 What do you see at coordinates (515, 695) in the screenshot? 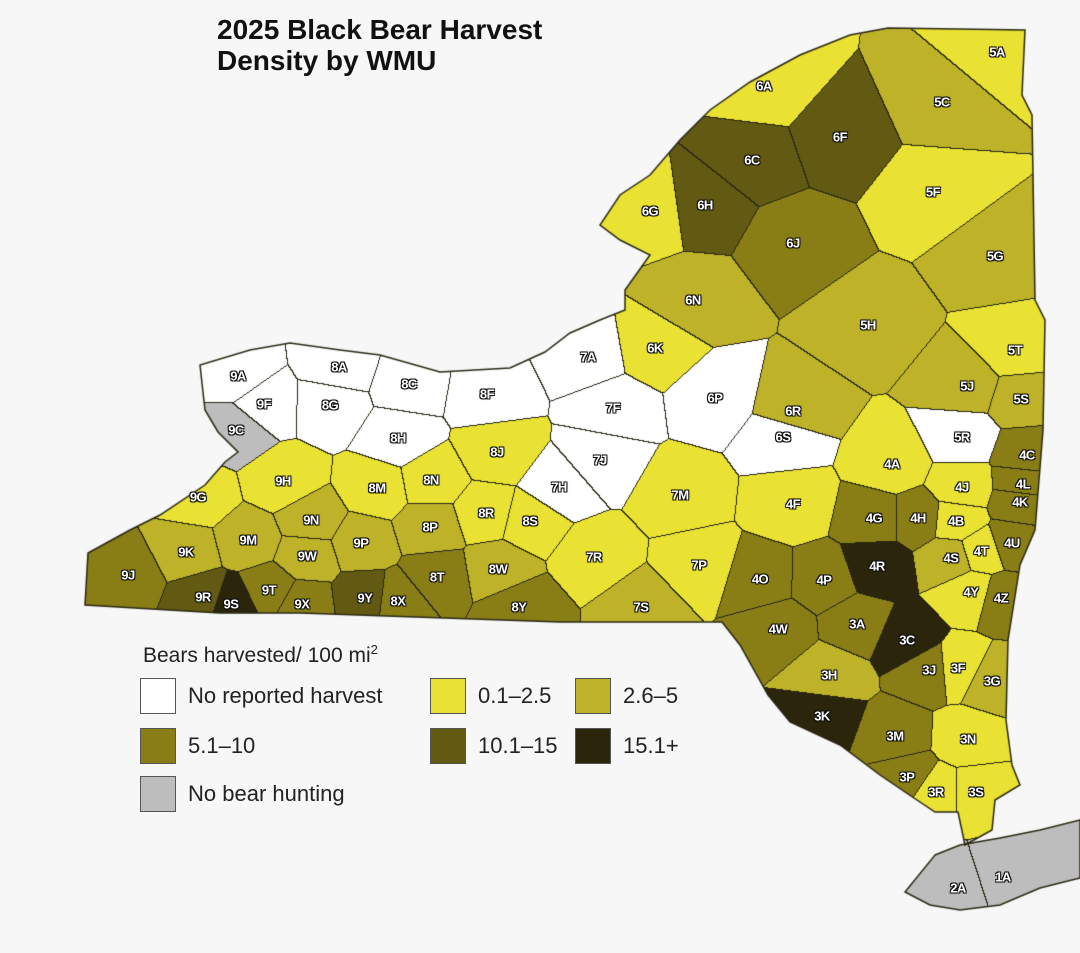
I see `legend-label: 0.1–2.5` at bounding box center [515, 695].